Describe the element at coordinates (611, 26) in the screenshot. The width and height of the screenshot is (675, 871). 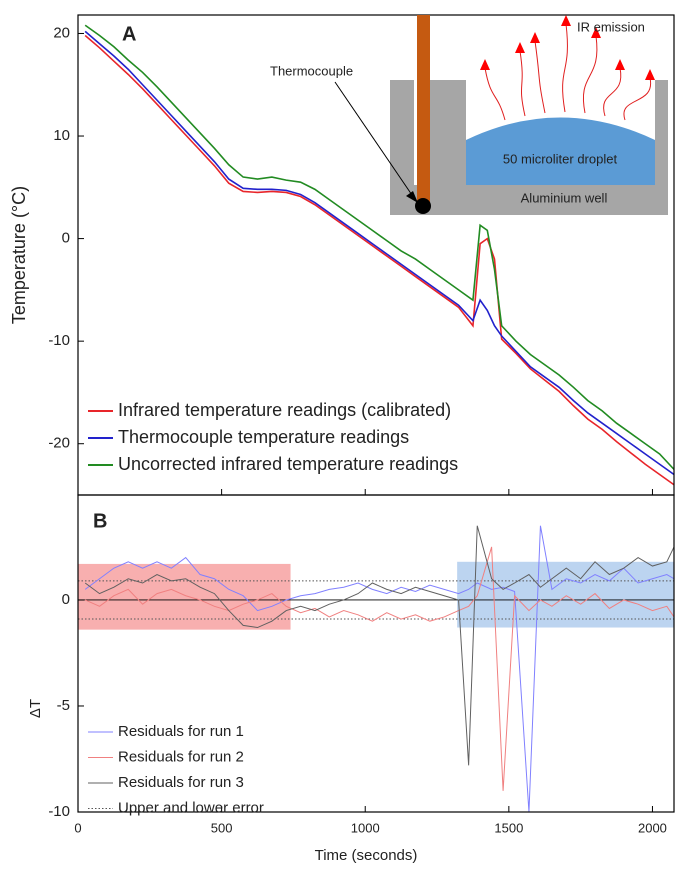
I see `inset-label: IR emission` at that location.